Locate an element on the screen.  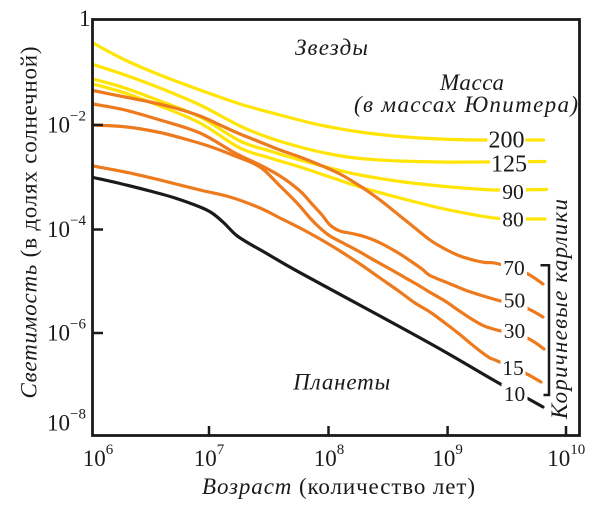
svg-text: 70 is located at coordinates (514, 268).